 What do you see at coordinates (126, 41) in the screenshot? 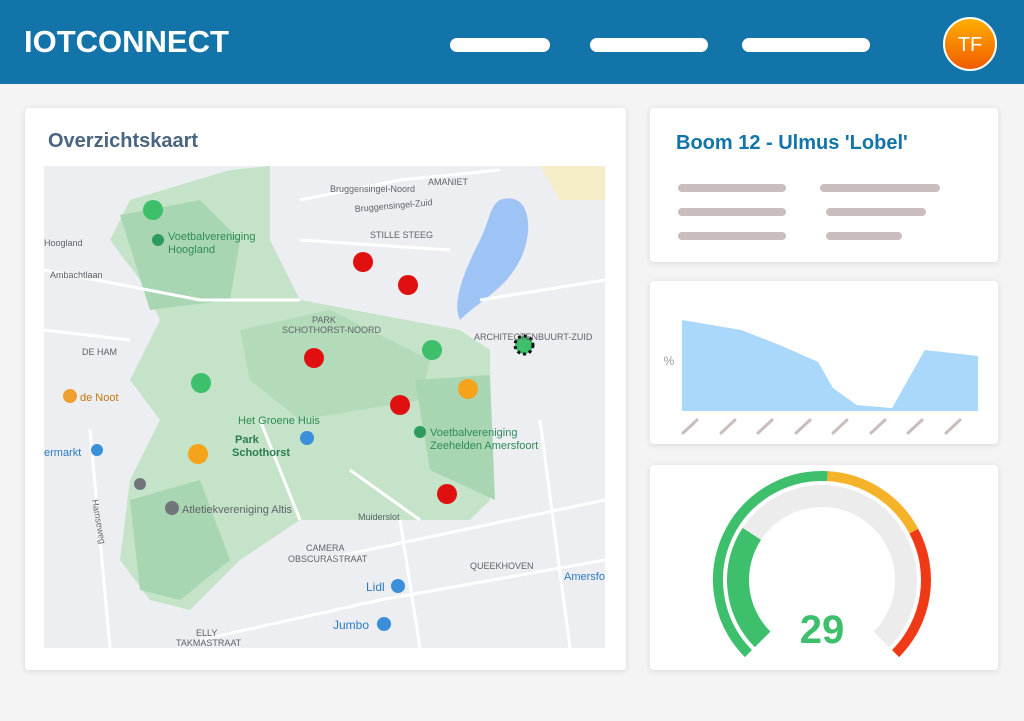
I see `brand: IOTCONNECT` at bounding box center [126, 41].